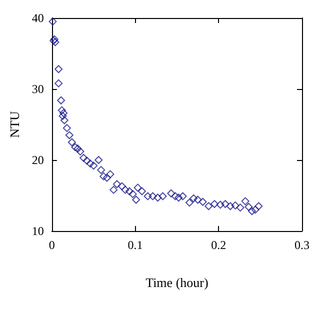 The image size is (333, 319). What do you see at coordinates (14, 124) in the screenshot?
I see `y-axis-title: NTU` at bounding box center [14, 124].